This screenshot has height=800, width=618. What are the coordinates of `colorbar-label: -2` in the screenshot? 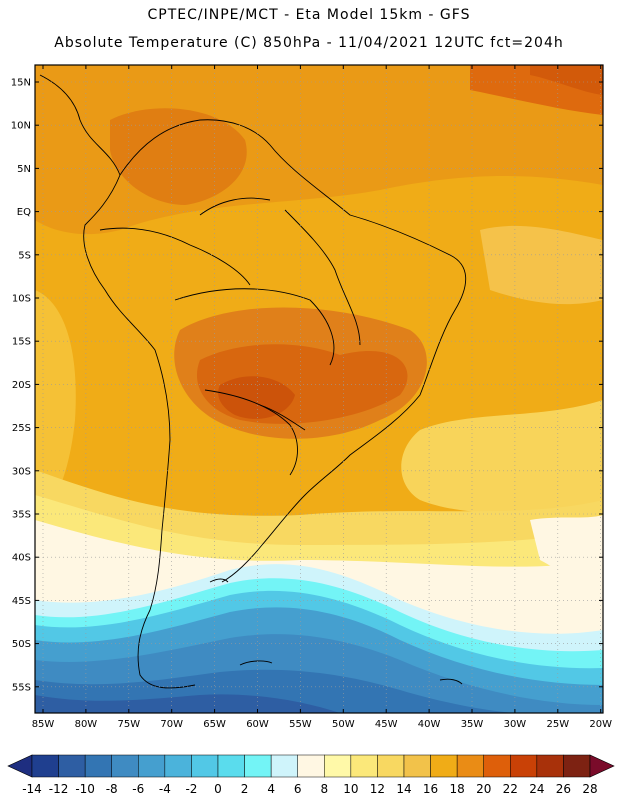 It's located at (191, 789).